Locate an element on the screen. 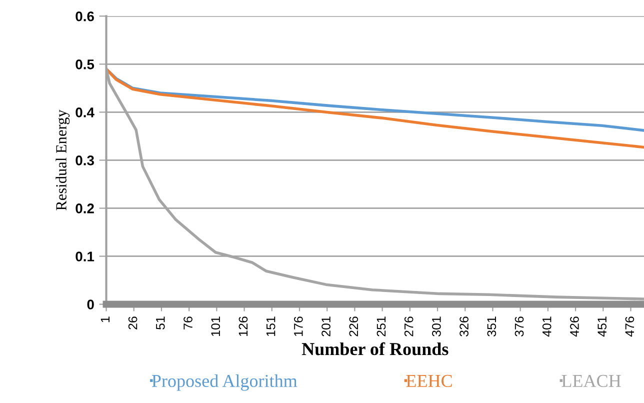 Image resolution: width=644 pixels, height=403 pixels. y-tick-label: 0.6 is located at coordinates (85, 16).